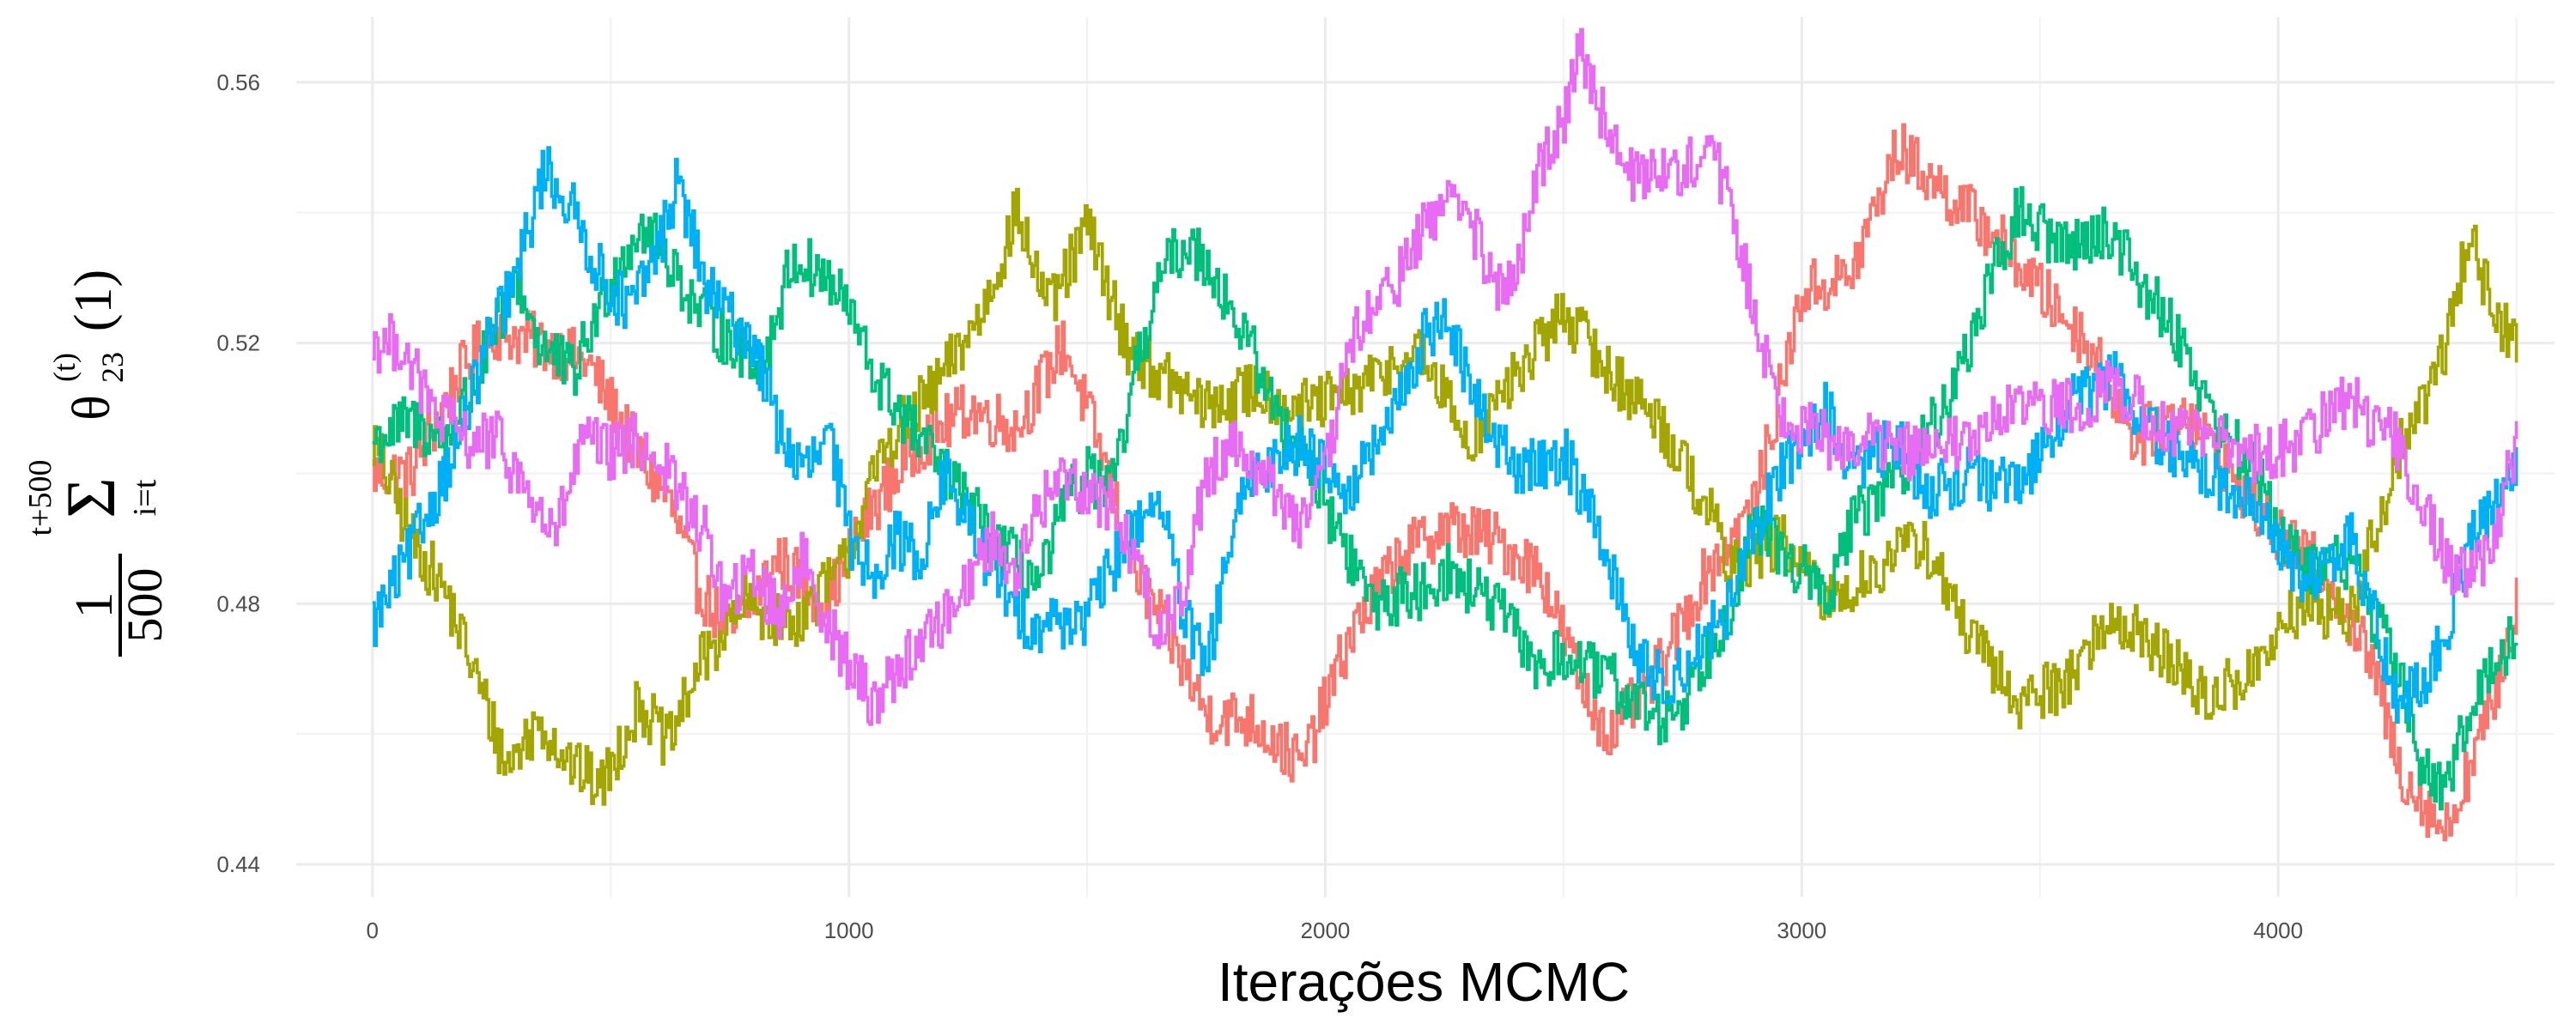 The width and height of the screenshot is (2576, 1030). I want to click on y-title-argument: (1), so click(93, 300).